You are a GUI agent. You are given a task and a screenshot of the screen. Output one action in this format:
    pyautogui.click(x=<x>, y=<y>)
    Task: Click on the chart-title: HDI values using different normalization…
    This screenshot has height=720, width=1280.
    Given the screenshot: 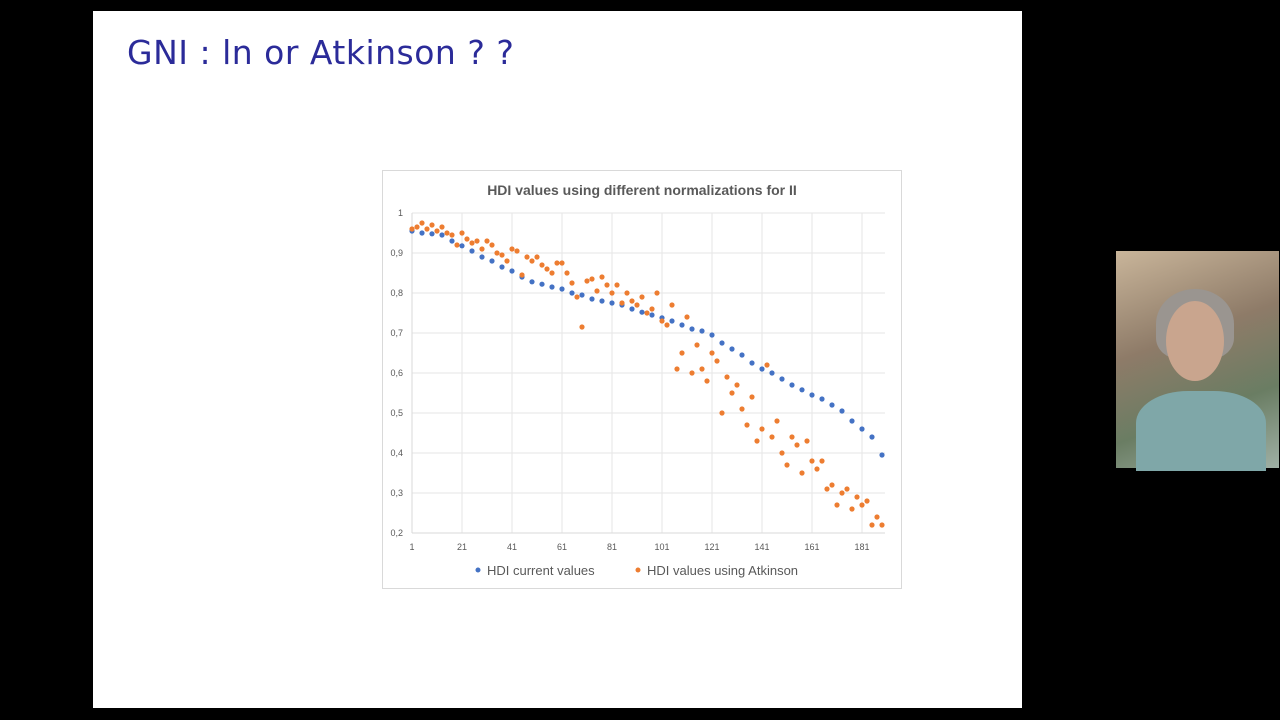 What is the action you would take?
    pyautogui.click(x=642, y=190)
    